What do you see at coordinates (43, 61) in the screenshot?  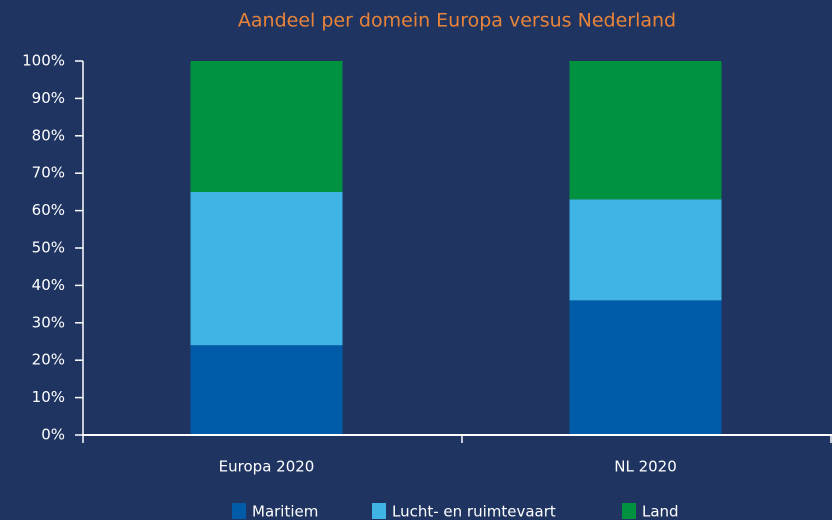 I see `y-tick-label: 100%` at bounding box center [43, 61].